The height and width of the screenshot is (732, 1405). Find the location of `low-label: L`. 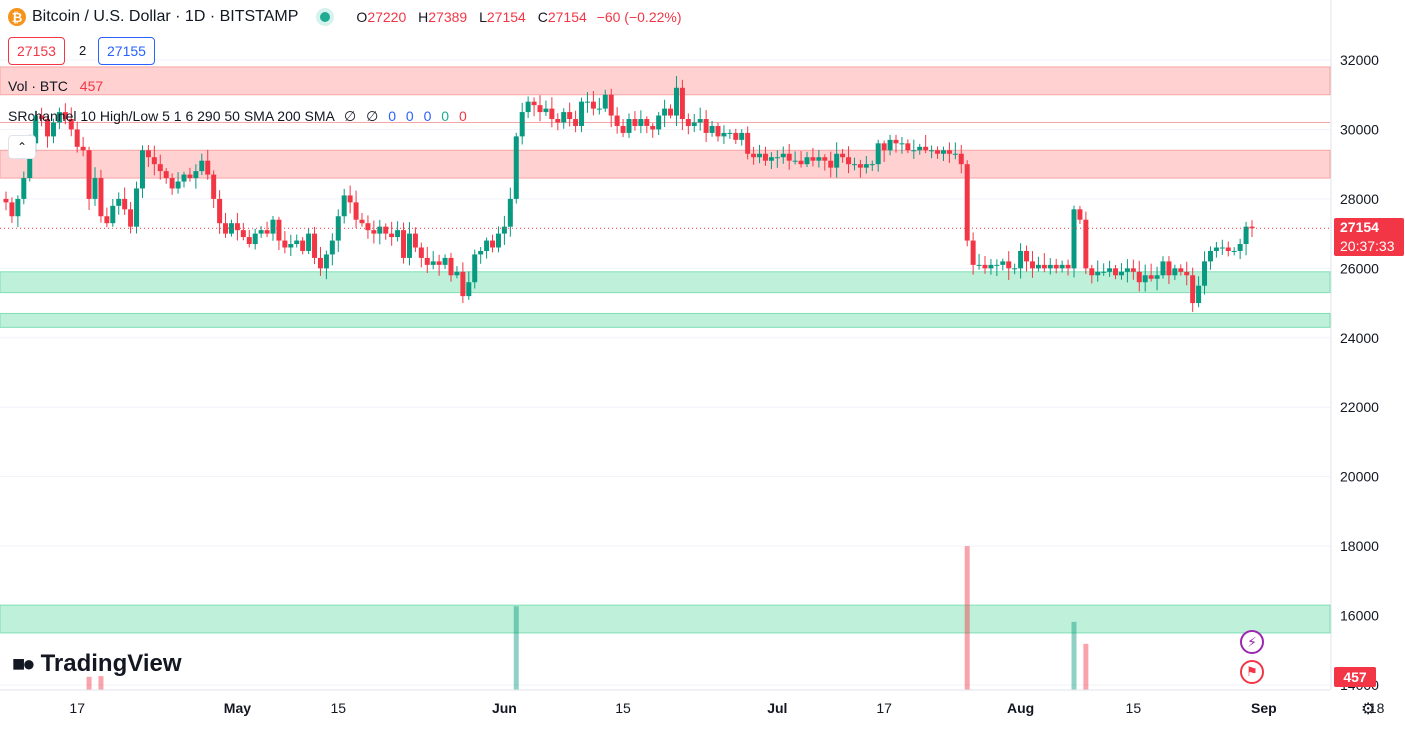

low-label: L is located at coordinates (483, 17).